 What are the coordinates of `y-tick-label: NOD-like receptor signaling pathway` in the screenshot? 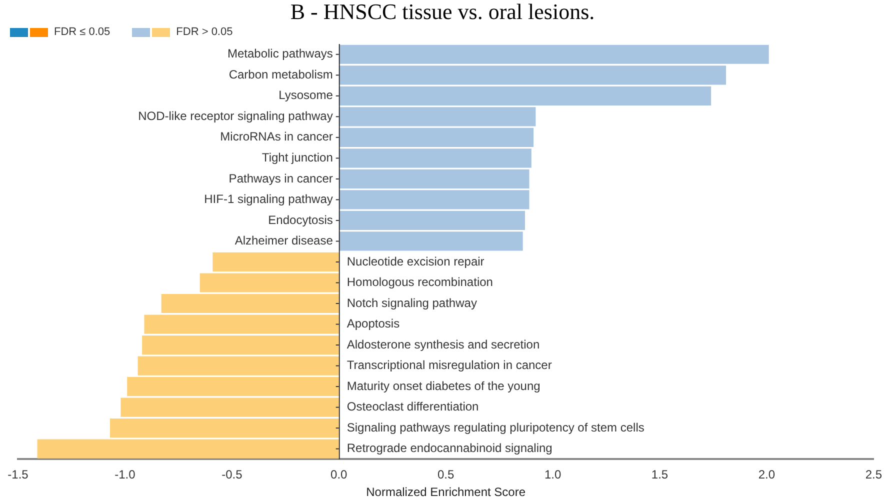 It's located at (235, 115).